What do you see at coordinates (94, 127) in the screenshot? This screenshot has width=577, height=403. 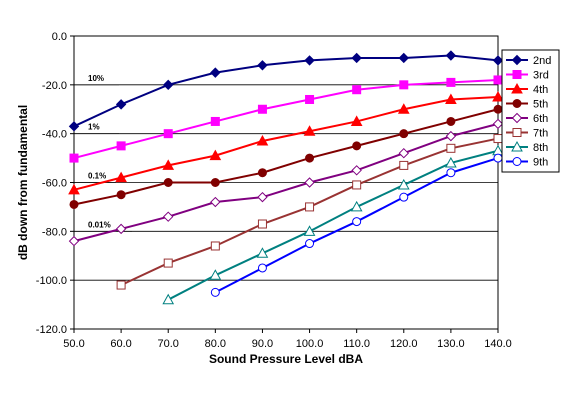 I see `reference-line-label: 1%` at bounding box center [94, 127].